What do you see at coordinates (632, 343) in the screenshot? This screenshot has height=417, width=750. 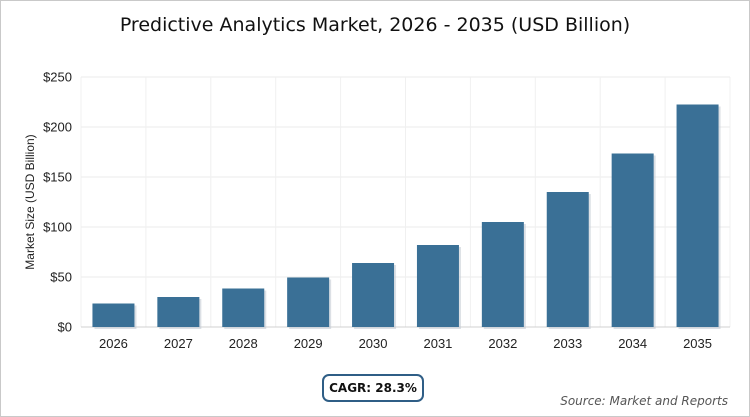 I see `x-tick-label: 2034` at bounding box center [632, 343].